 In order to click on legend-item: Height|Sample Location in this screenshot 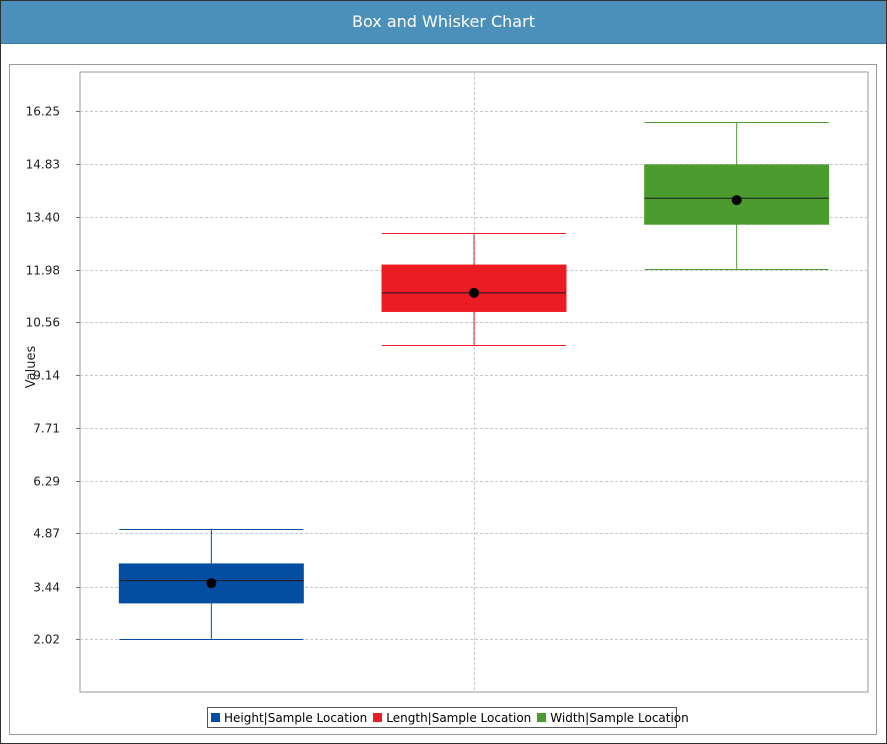, I will do `click(289, 718)`.